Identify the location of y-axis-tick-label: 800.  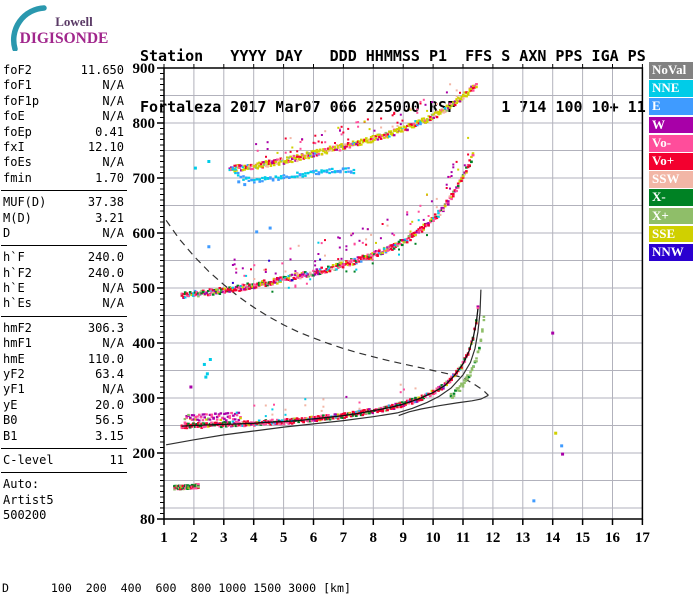
(144, 124).